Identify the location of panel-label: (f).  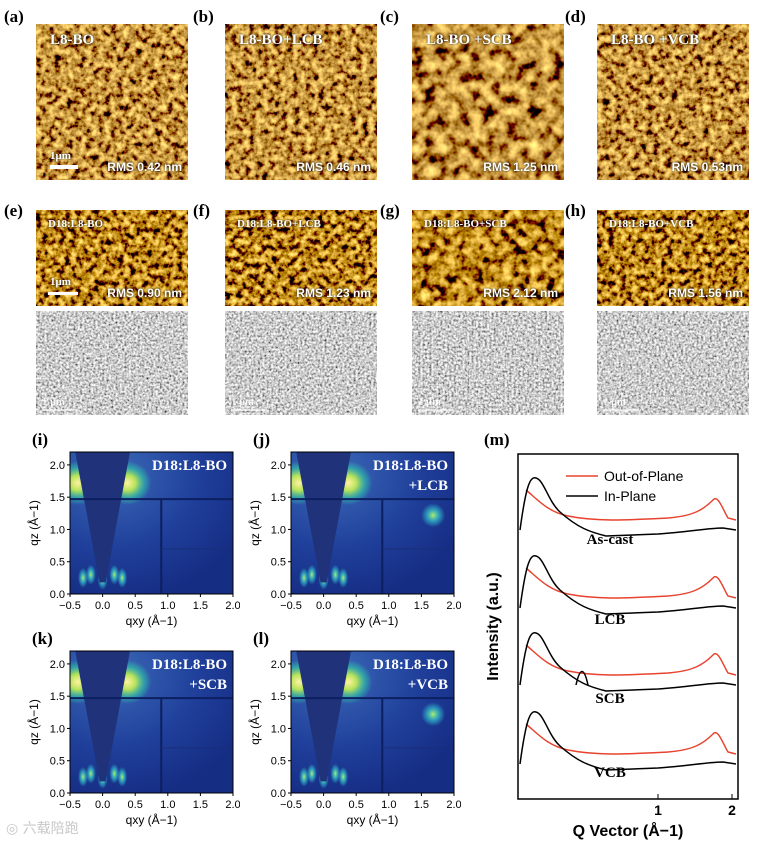
(201, 210).